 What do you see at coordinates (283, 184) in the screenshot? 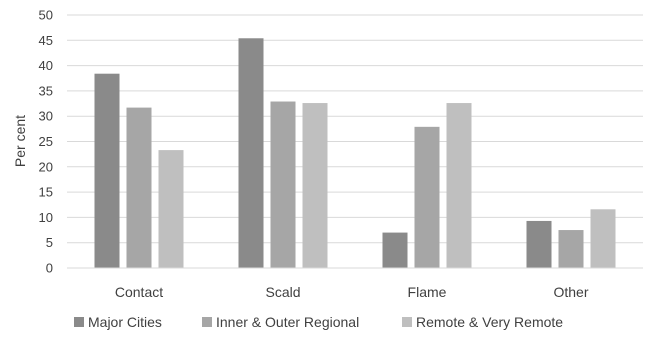
I see `bar-scald-inner-outer-regional` at bounding box center [283, 184].